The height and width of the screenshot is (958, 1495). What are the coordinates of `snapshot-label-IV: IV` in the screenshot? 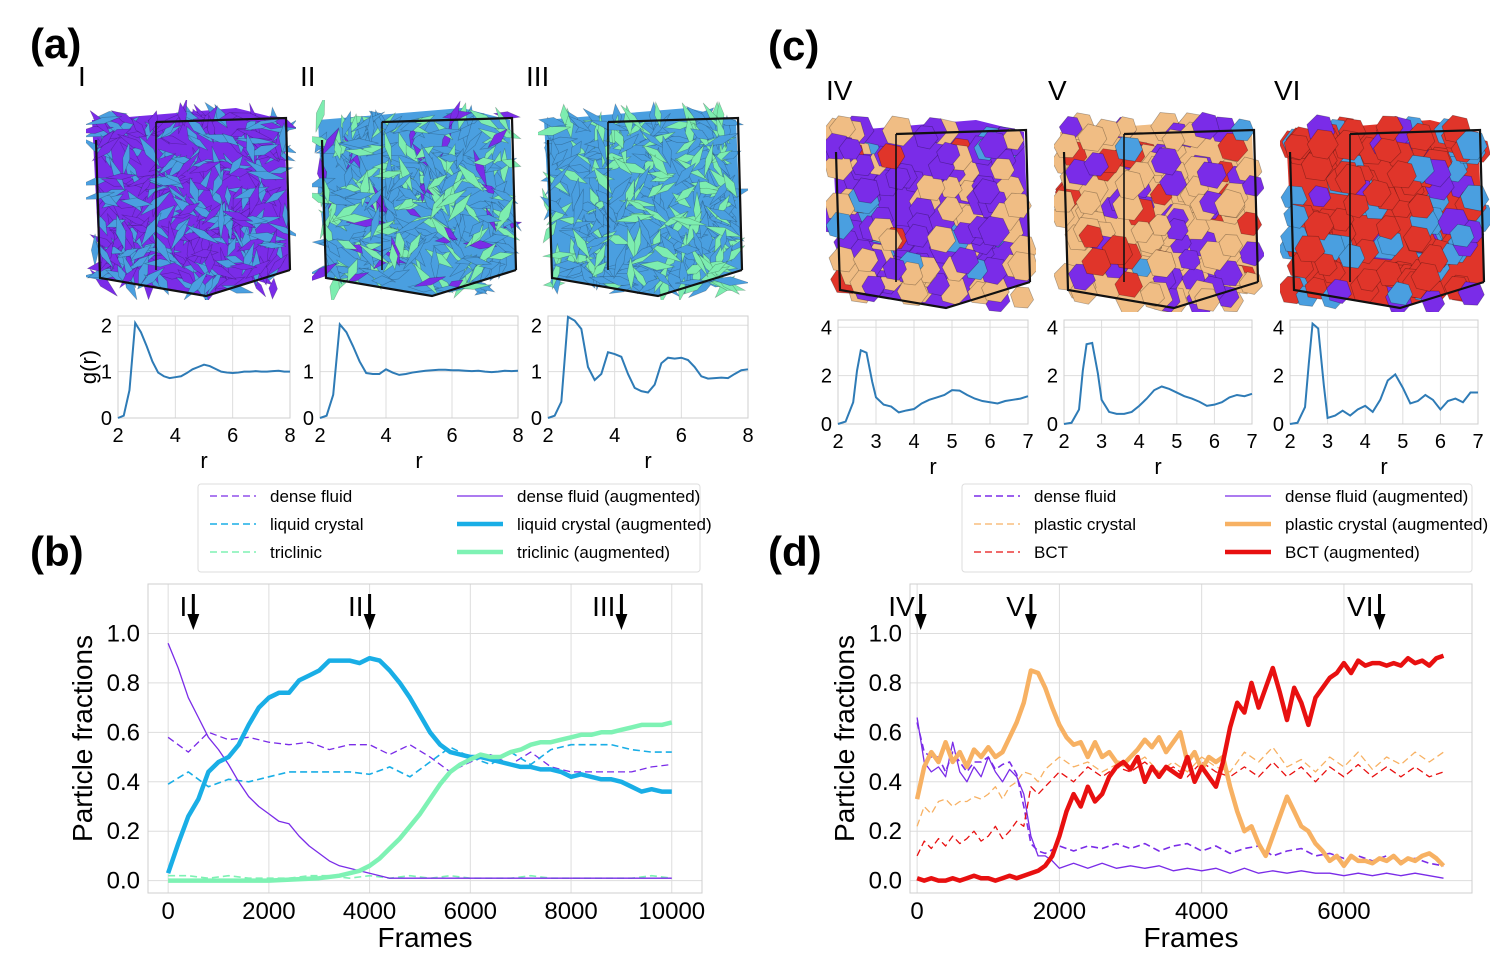 It's located at (839, 90).